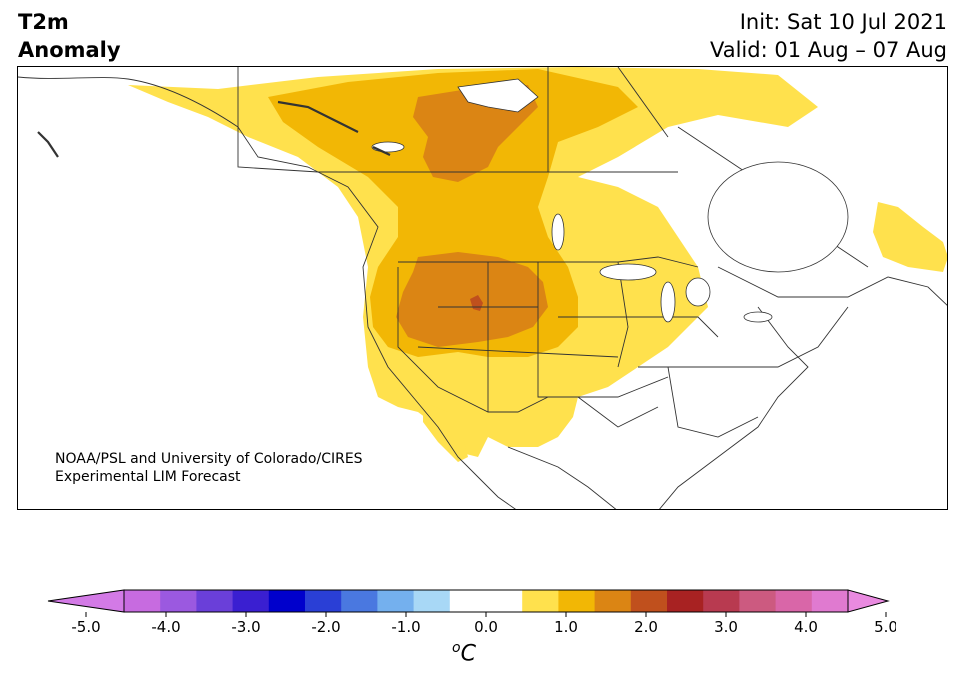 Image resolution: width=959 pixels, height=680 pixels. Describe the element at coordinates (498, 95) in the screenshot. I see `hudson-bay` at that location.